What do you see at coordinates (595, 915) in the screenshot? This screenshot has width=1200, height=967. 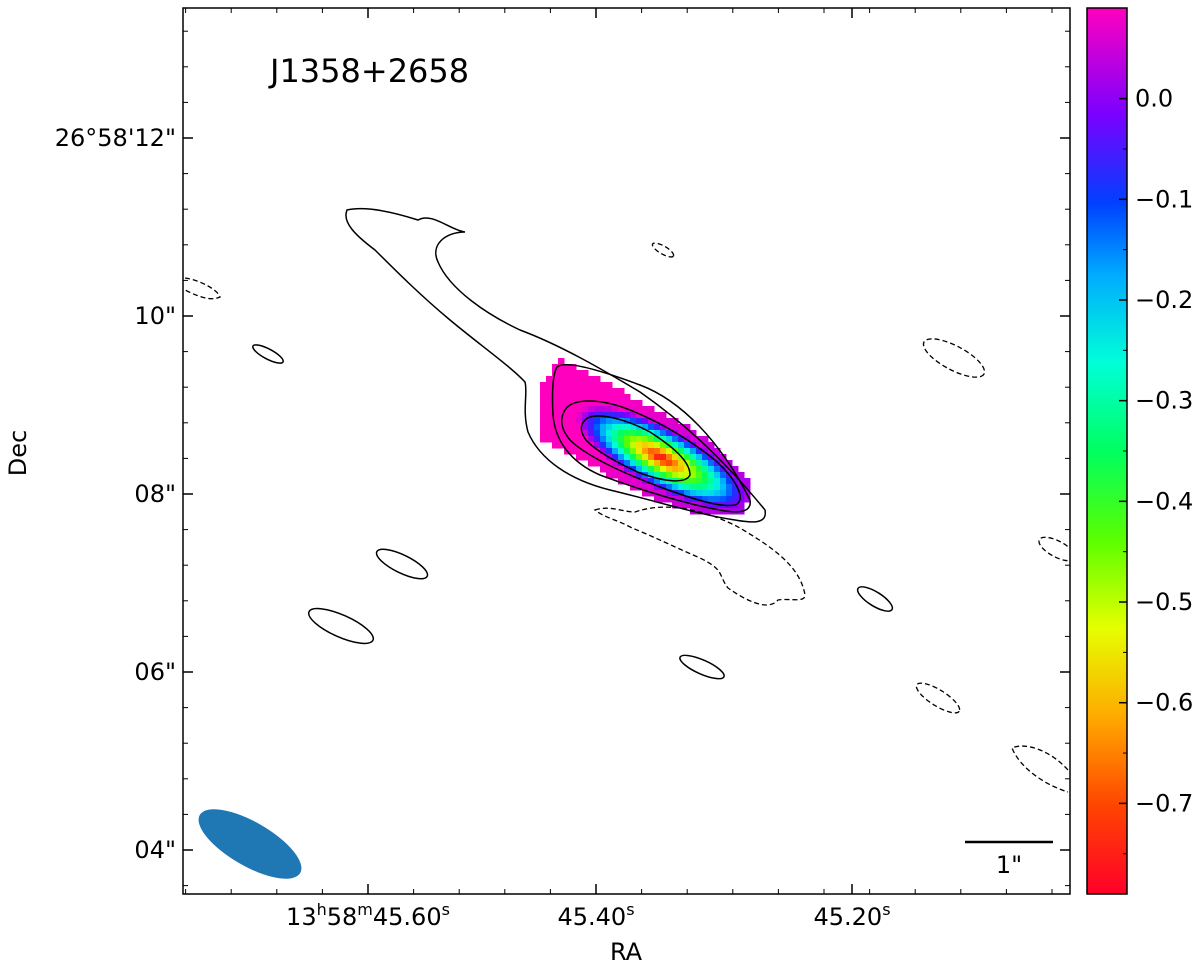 I see `x-tick-label-45-40: 45.40s` at bounding box center [595, 915].